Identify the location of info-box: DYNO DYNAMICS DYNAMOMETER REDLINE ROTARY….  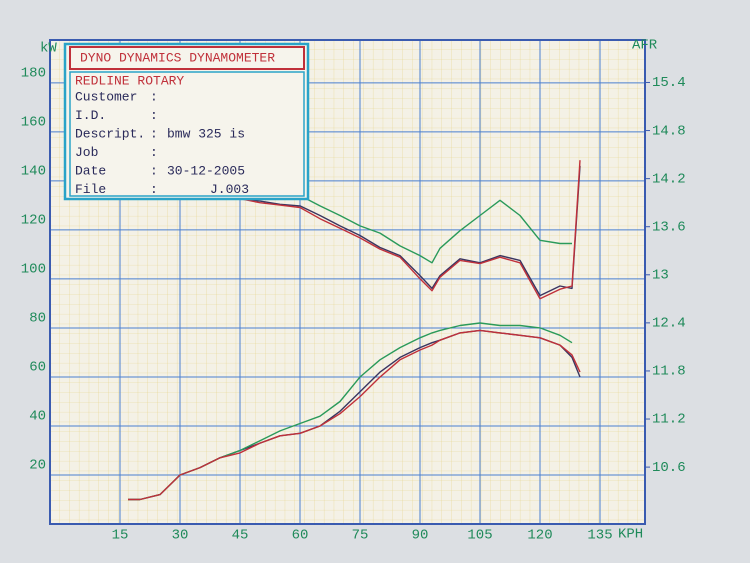
(186, 121).